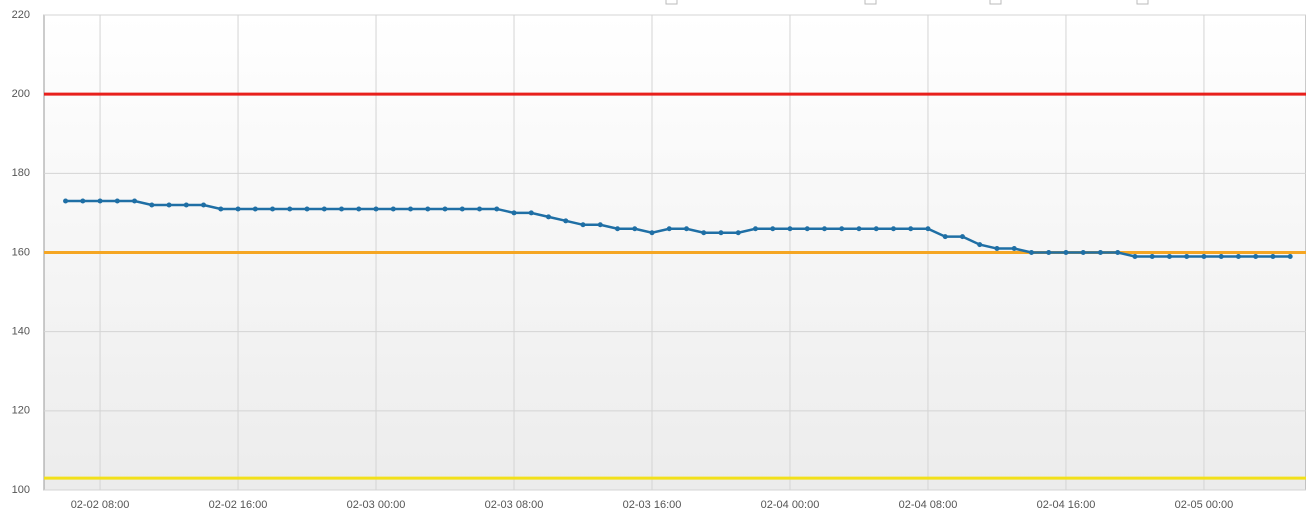 The height and width of the screenshot is (513, 1306). I want to click on y-tick-label: 160, so click(21, 252).